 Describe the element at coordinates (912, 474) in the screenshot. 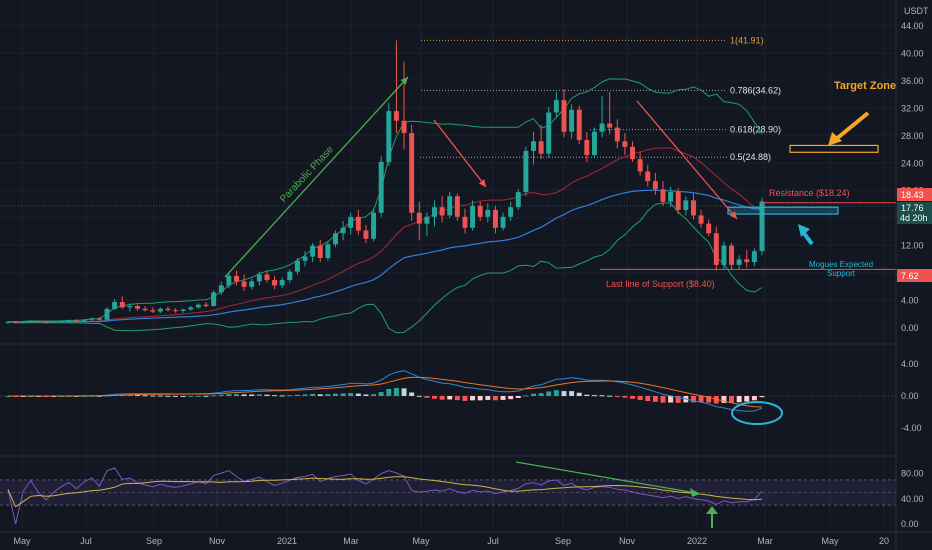

I see `rsi-tick-label: 80.00` at that location.